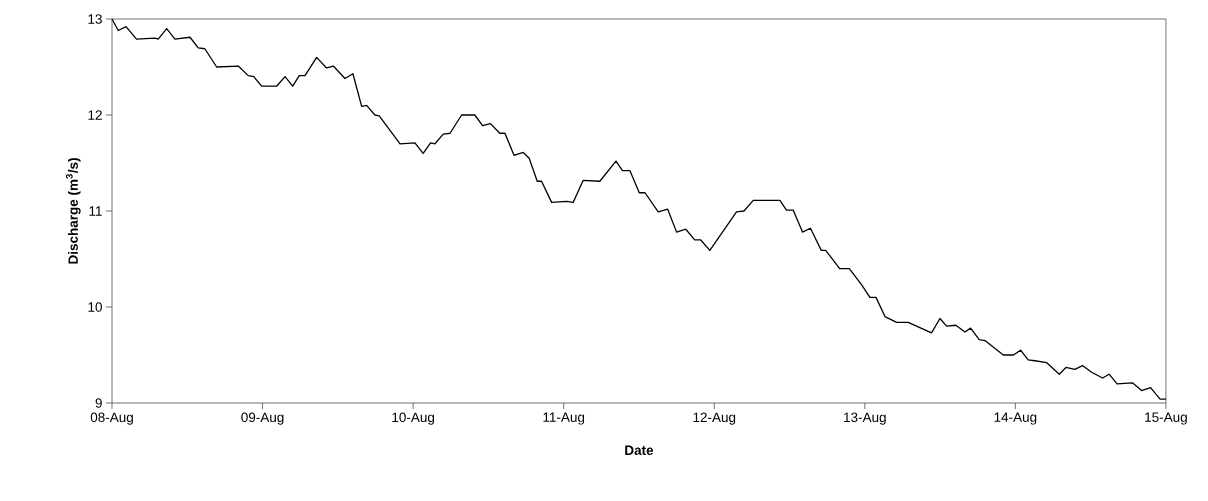  Describe the element at coordinates (714, 418) in the screenshot. I see `x-tick-label: 12-Aug` at that location.